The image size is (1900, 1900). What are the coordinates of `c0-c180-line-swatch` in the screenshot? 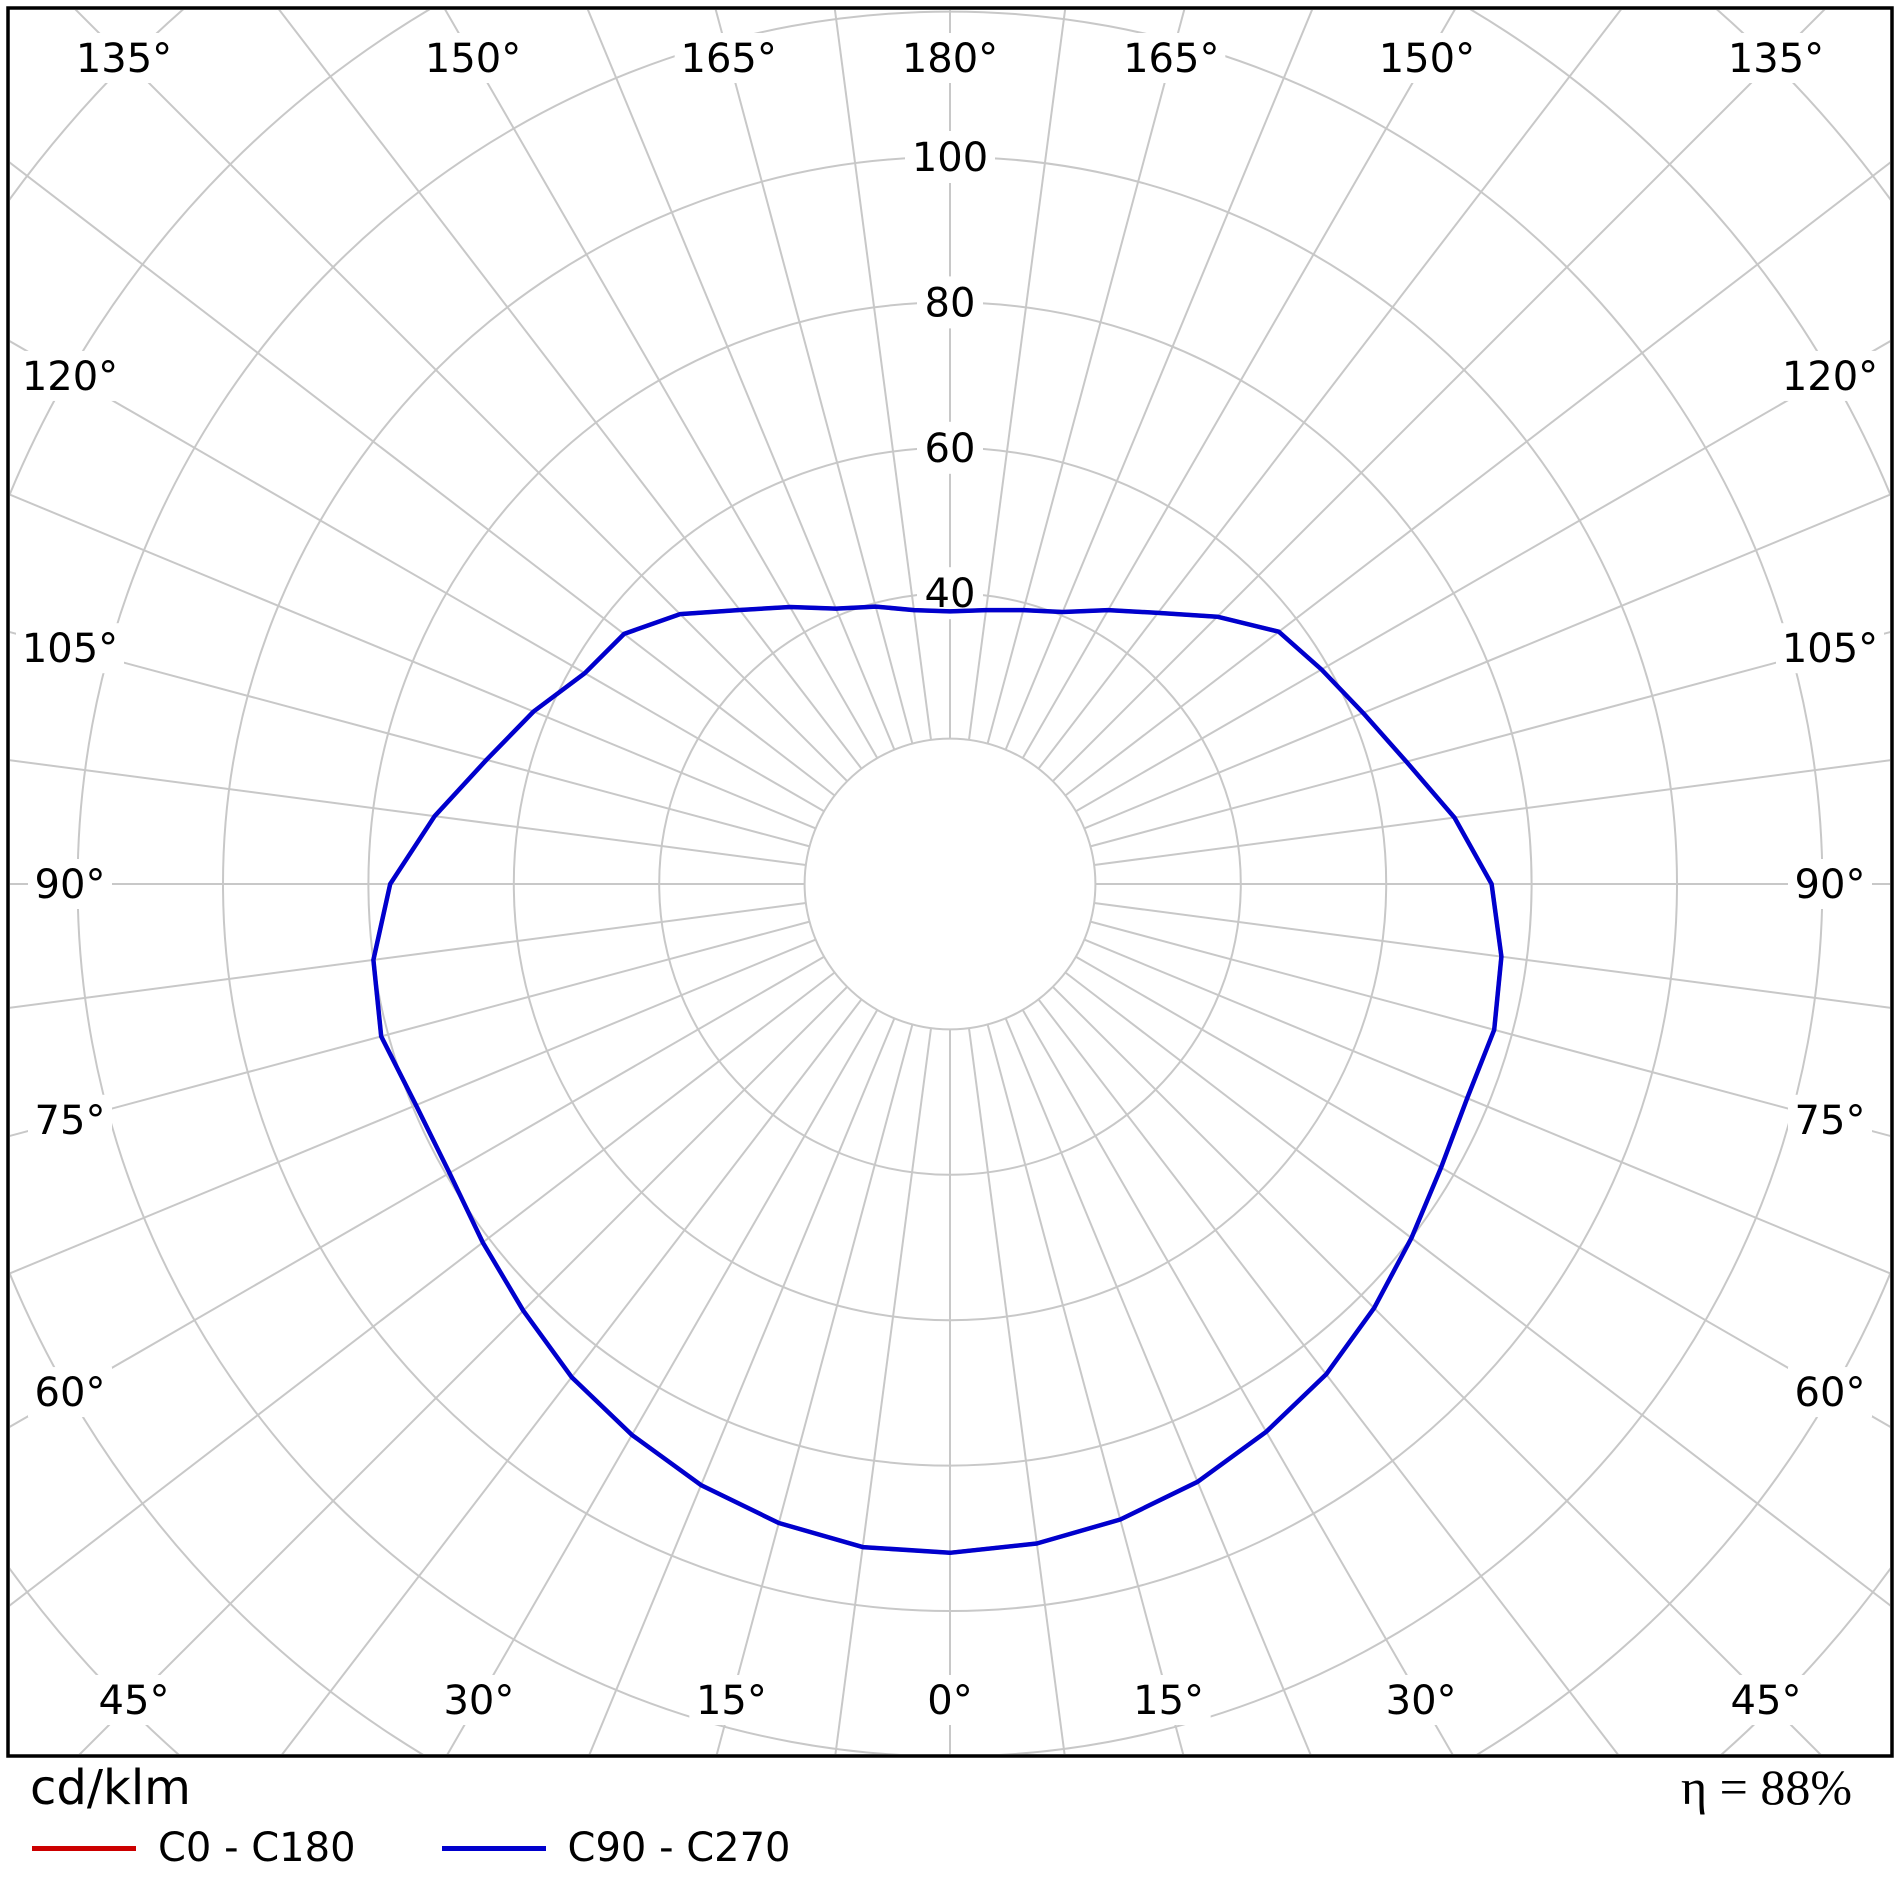 It's located at (84, 1848).